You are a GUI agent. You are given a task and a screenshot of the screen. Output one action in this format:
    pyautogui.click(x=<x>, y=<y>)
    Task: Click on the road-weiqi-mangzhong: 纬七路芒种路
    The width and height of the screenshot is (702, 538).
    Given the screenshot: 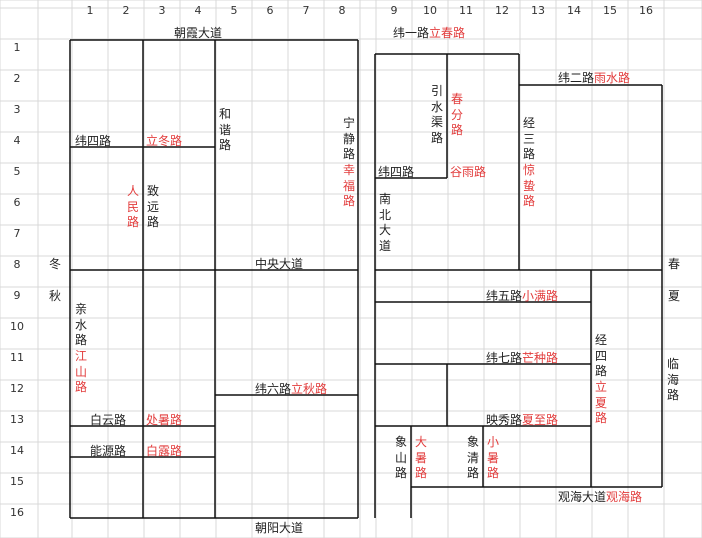 What is the action you would take?
    pyautogui.click(x=522, y=358)
    